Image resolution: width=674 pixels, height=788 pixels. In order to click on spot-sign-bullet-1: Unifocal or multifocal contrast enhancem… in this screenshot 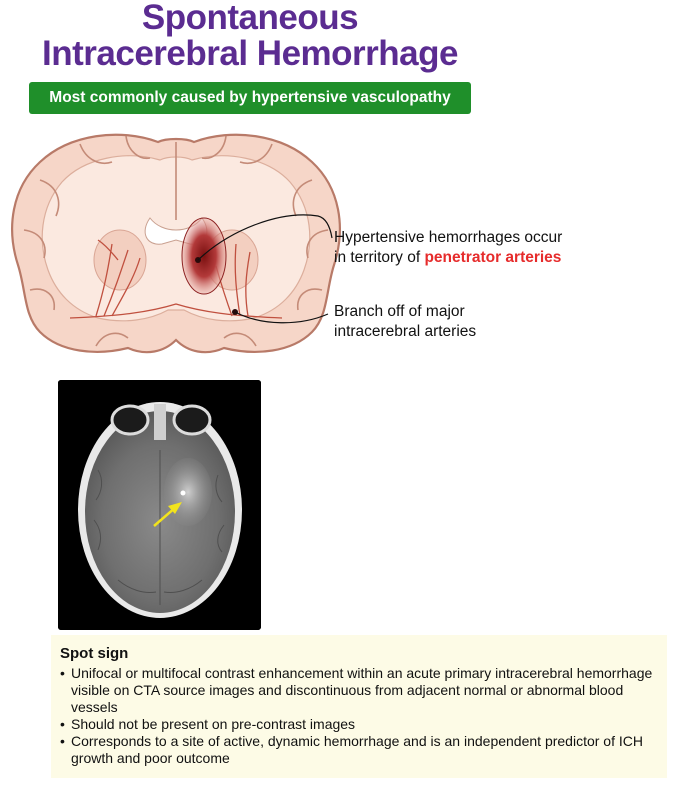, I will do `click(357, 690)`.